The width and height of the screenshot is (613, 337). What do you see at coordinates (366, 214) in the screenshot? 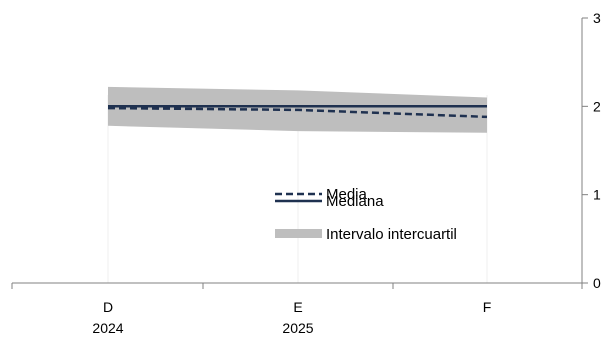
I see `legend: Media Mediana Intervalo intercuartil` at bounding box center [366, 214].